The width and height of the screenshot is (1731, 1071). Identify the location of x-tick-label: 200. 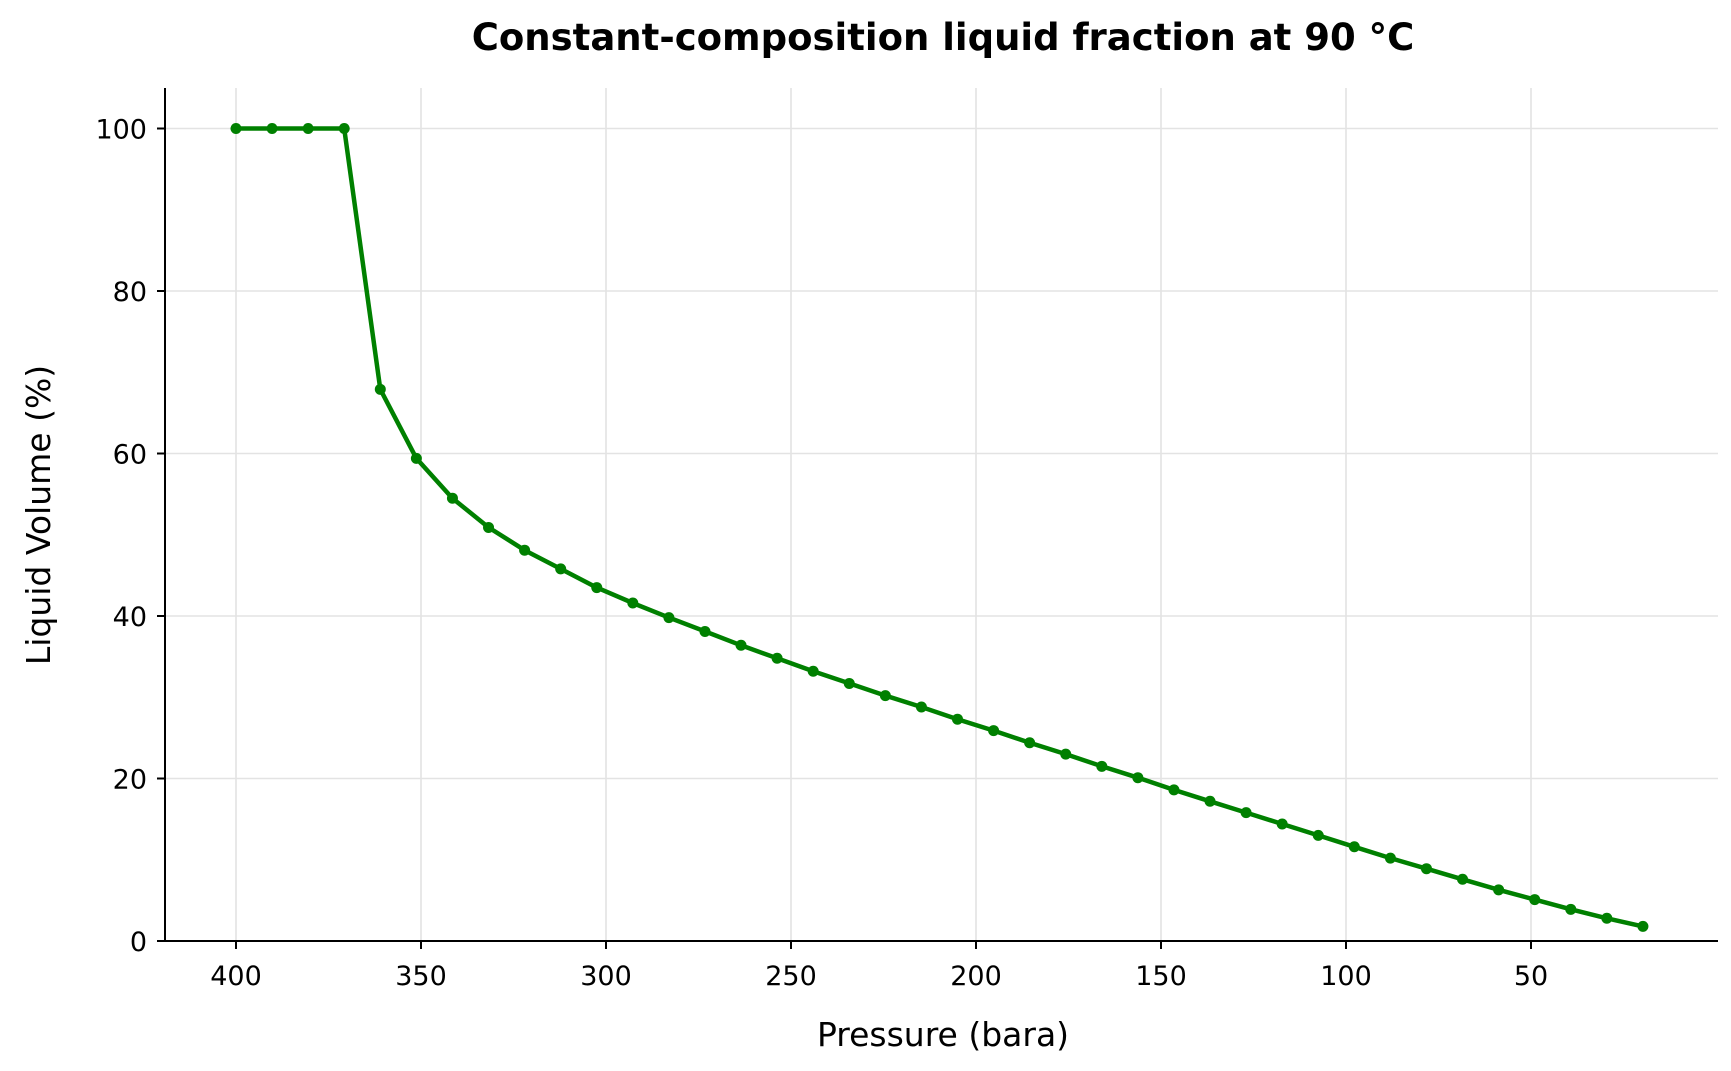
(976, 976).